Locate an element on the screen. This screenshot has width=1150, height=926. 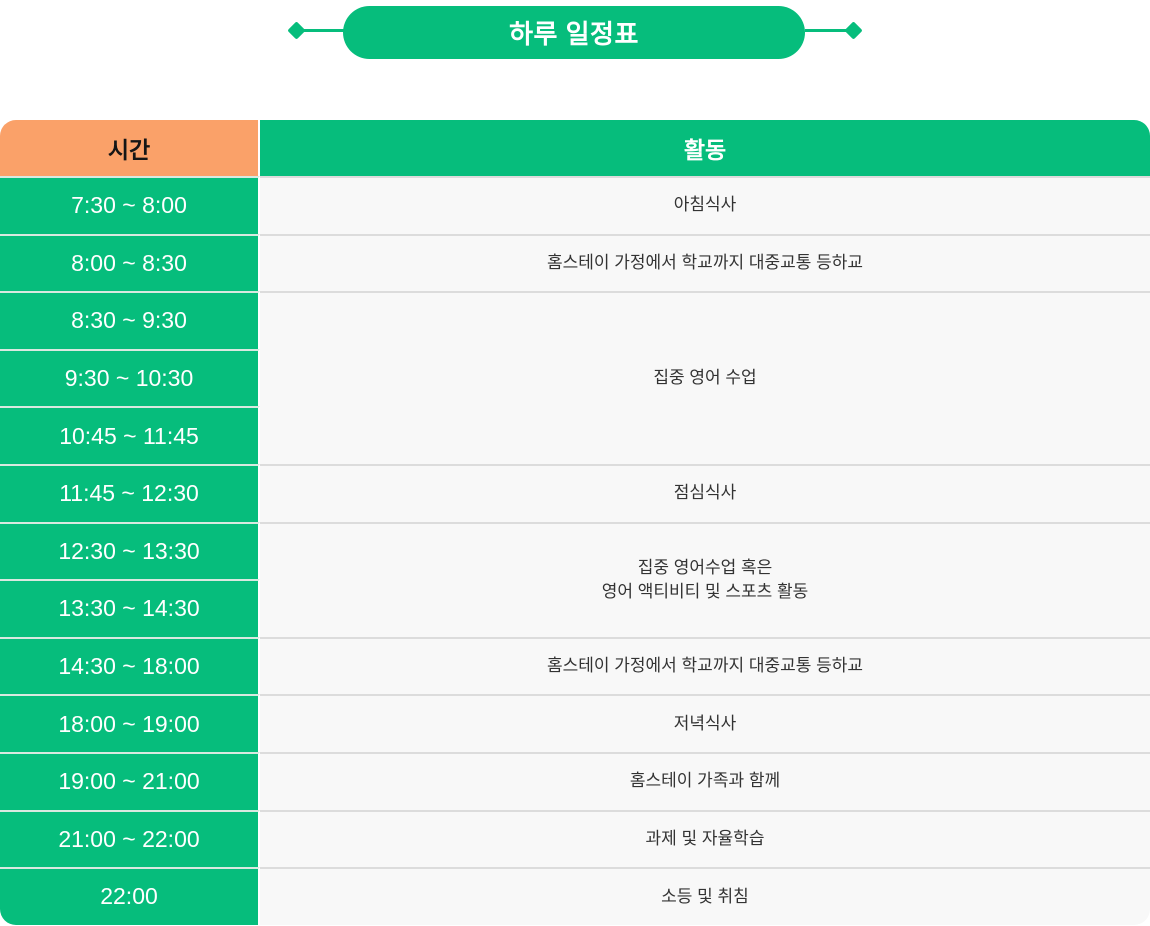
activity-cell: 홈스테이 가족과 함께 is located at coordinates (705, 780).